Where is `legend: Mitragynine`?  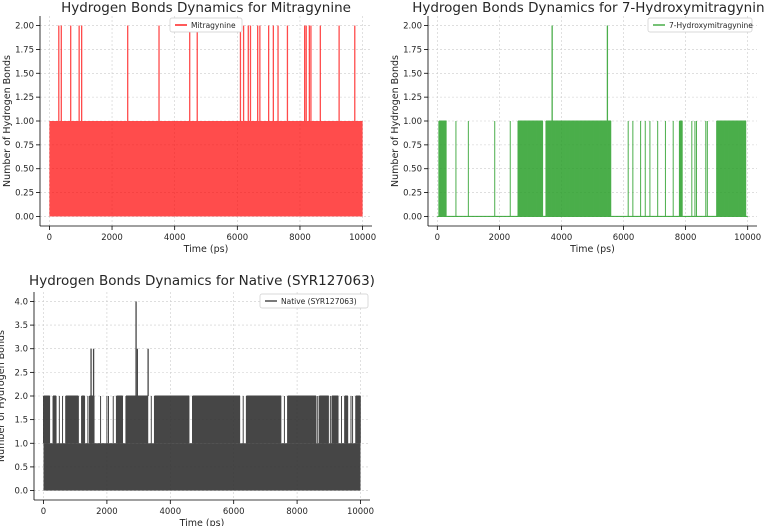 legend: Mitragynine is located at coordinates (206, 25).